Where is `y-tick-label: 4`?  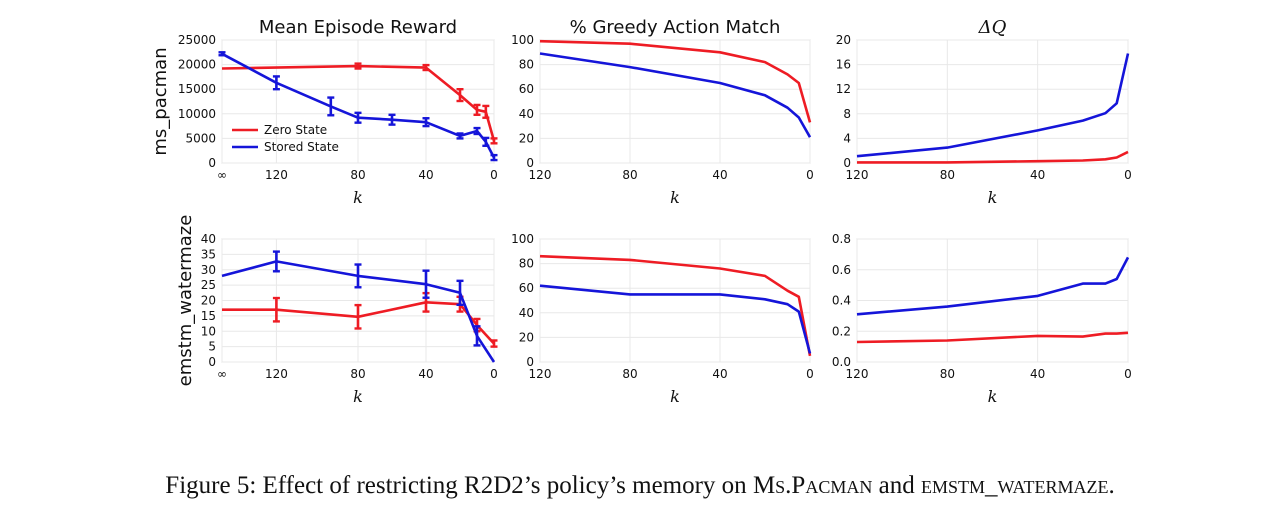 y-tick-label: 4 is located at coordinates (847, 138).